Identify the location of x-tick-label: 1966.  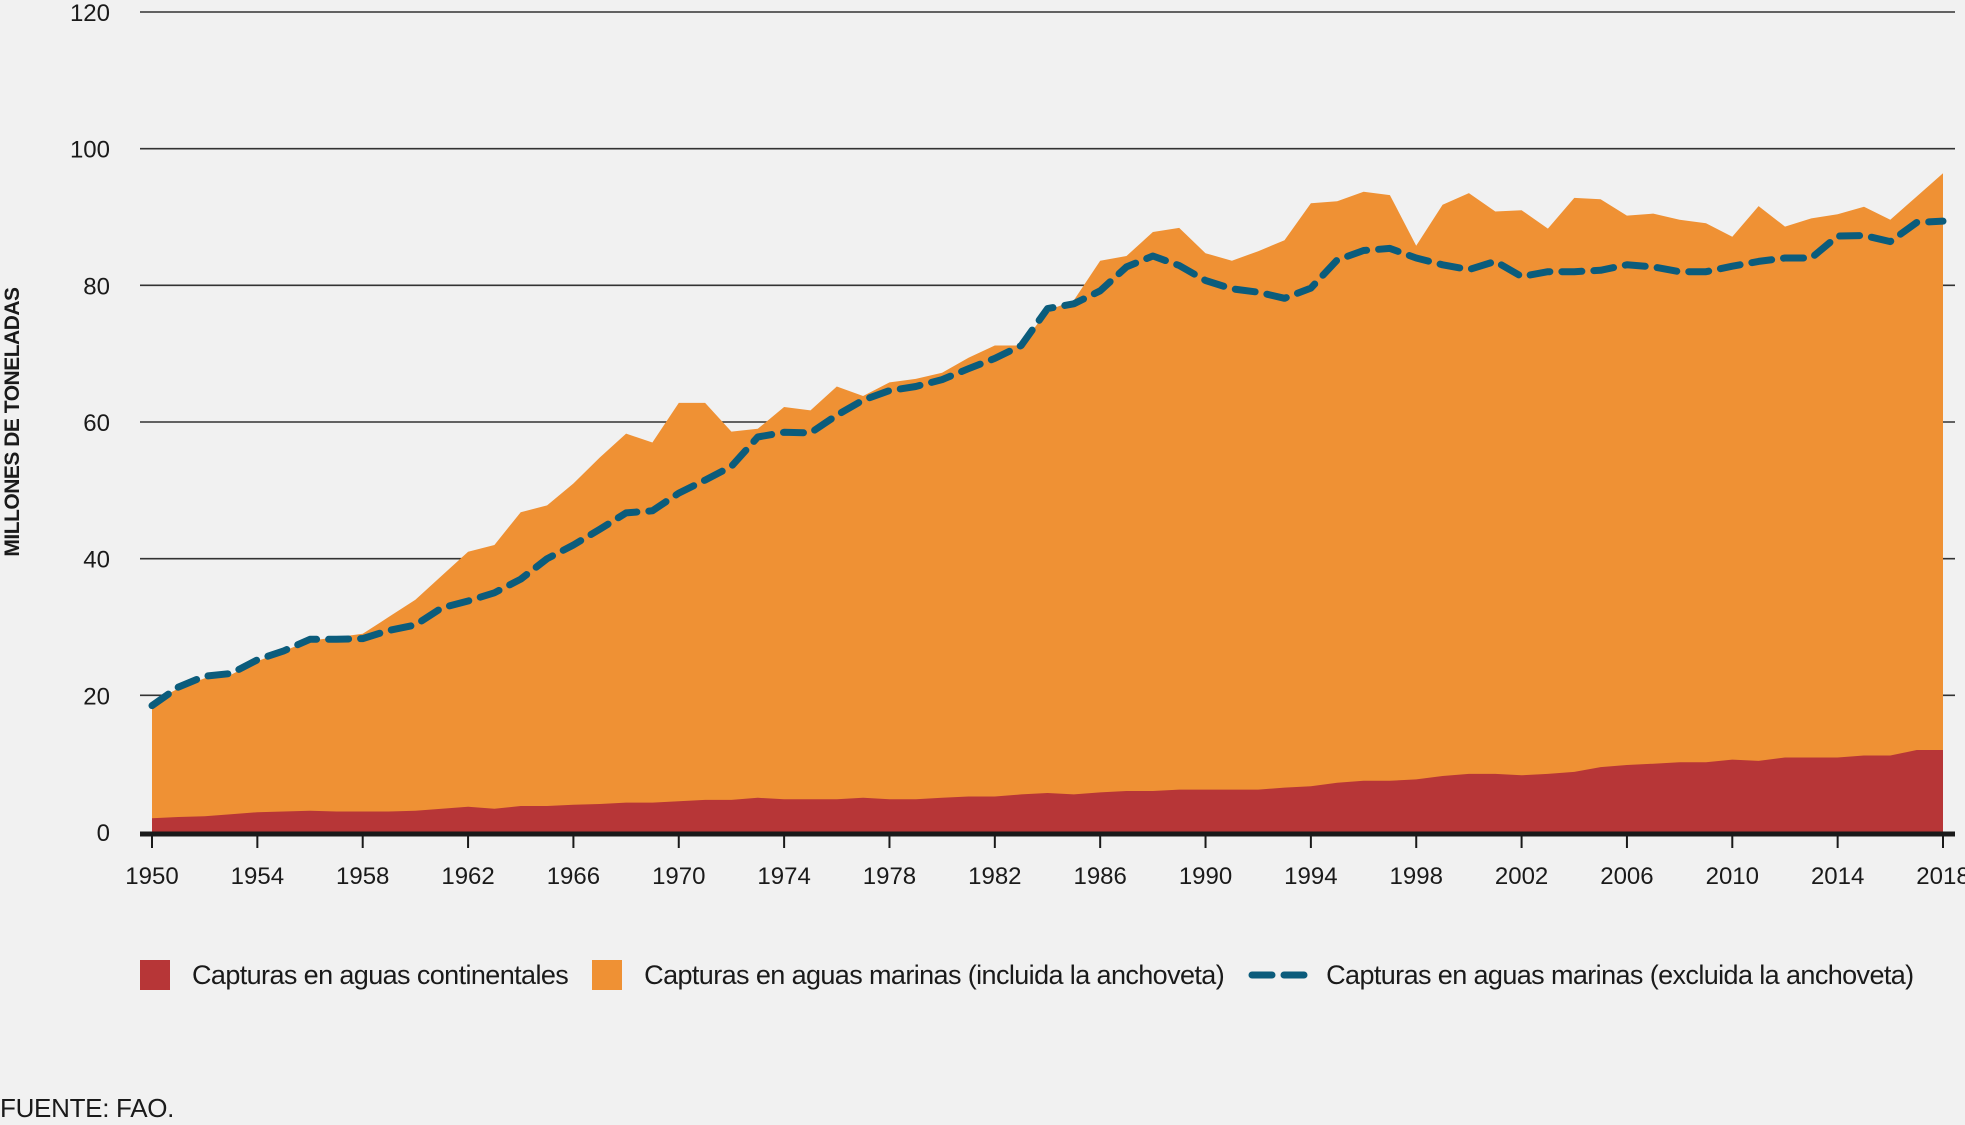
(573, 876).